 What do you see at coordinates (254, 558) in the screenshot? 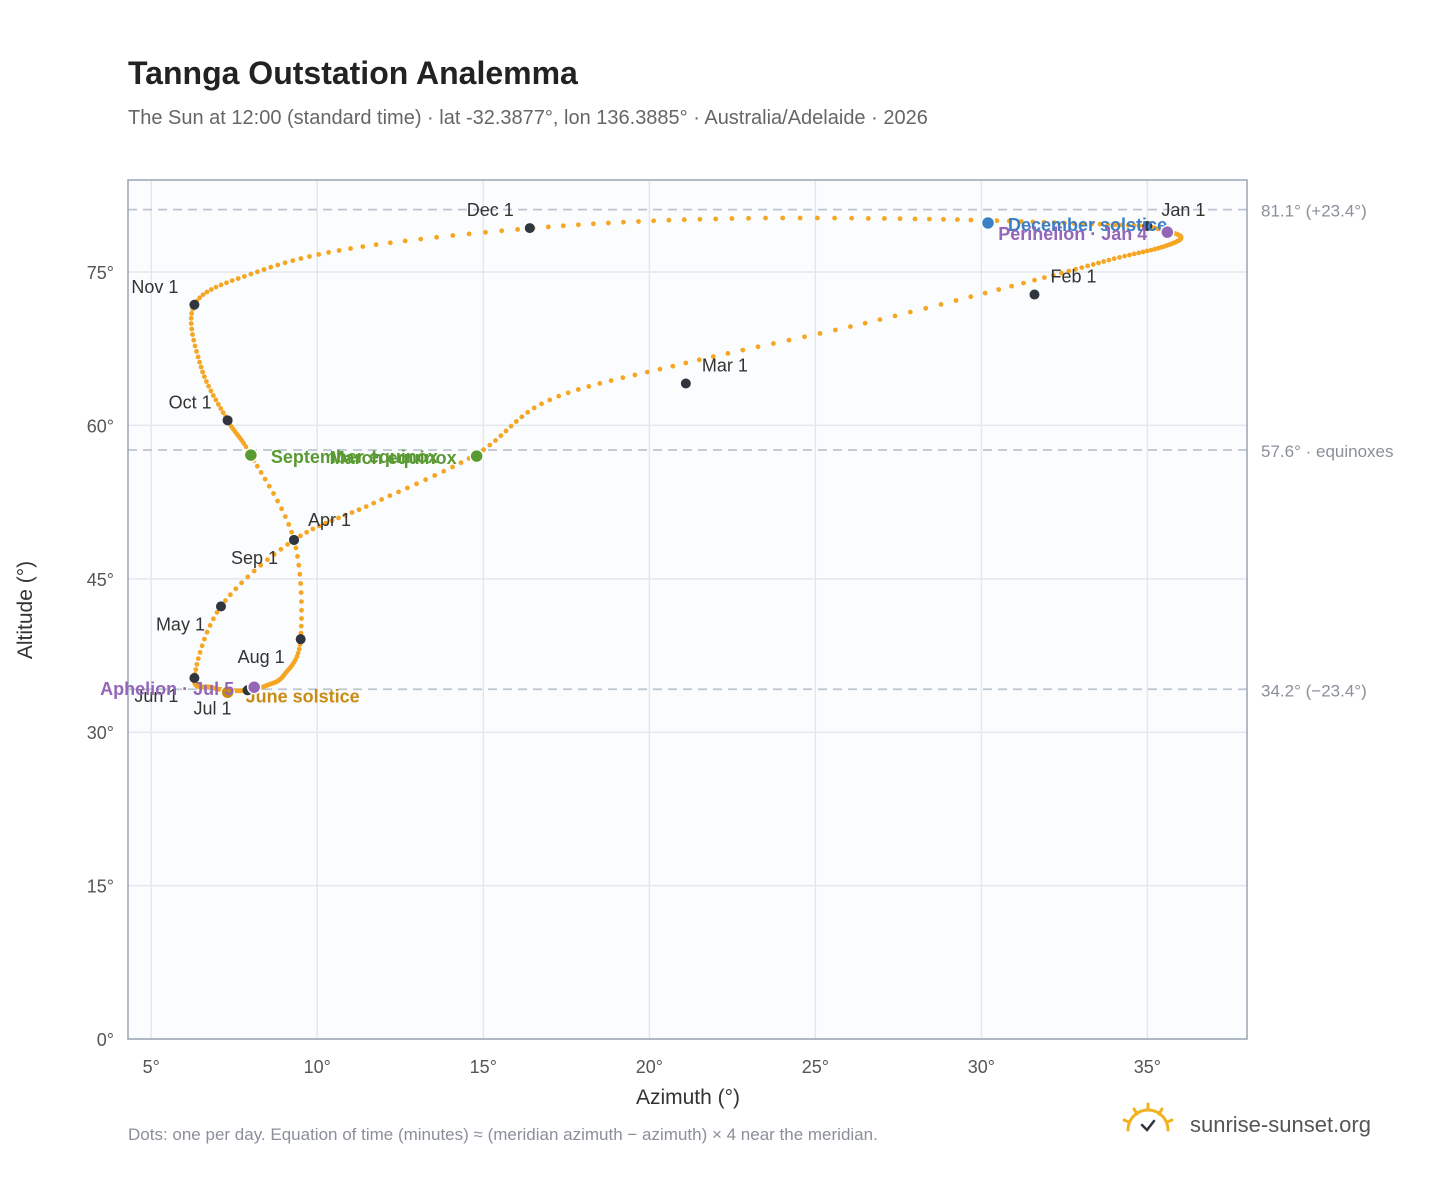
I see `month-label: Sep 1` at bounding box center [254, 558].